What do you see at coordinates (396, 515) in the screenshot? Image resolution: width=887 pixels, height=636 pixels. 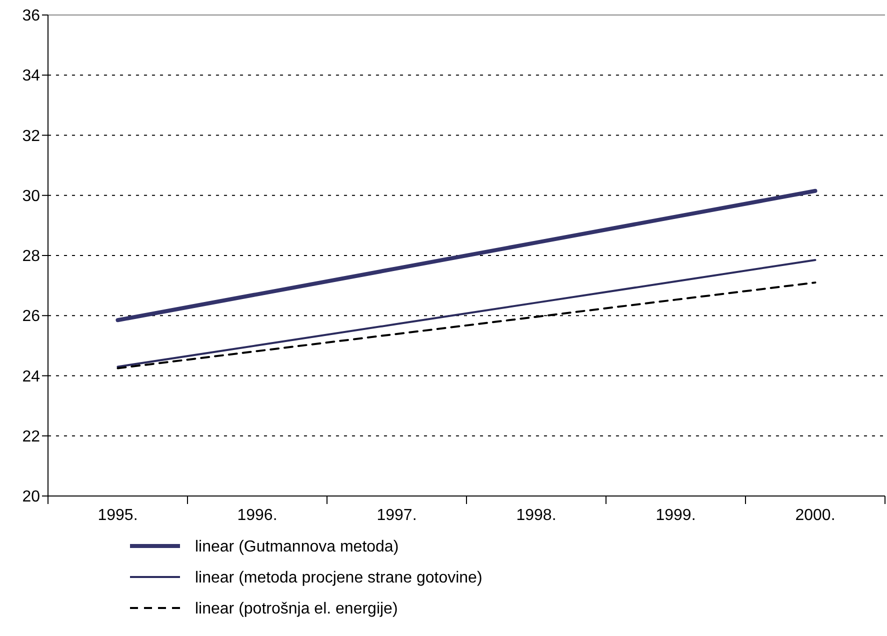 I see `x-tick-label: 1997.` at bounding box center [396, 515].